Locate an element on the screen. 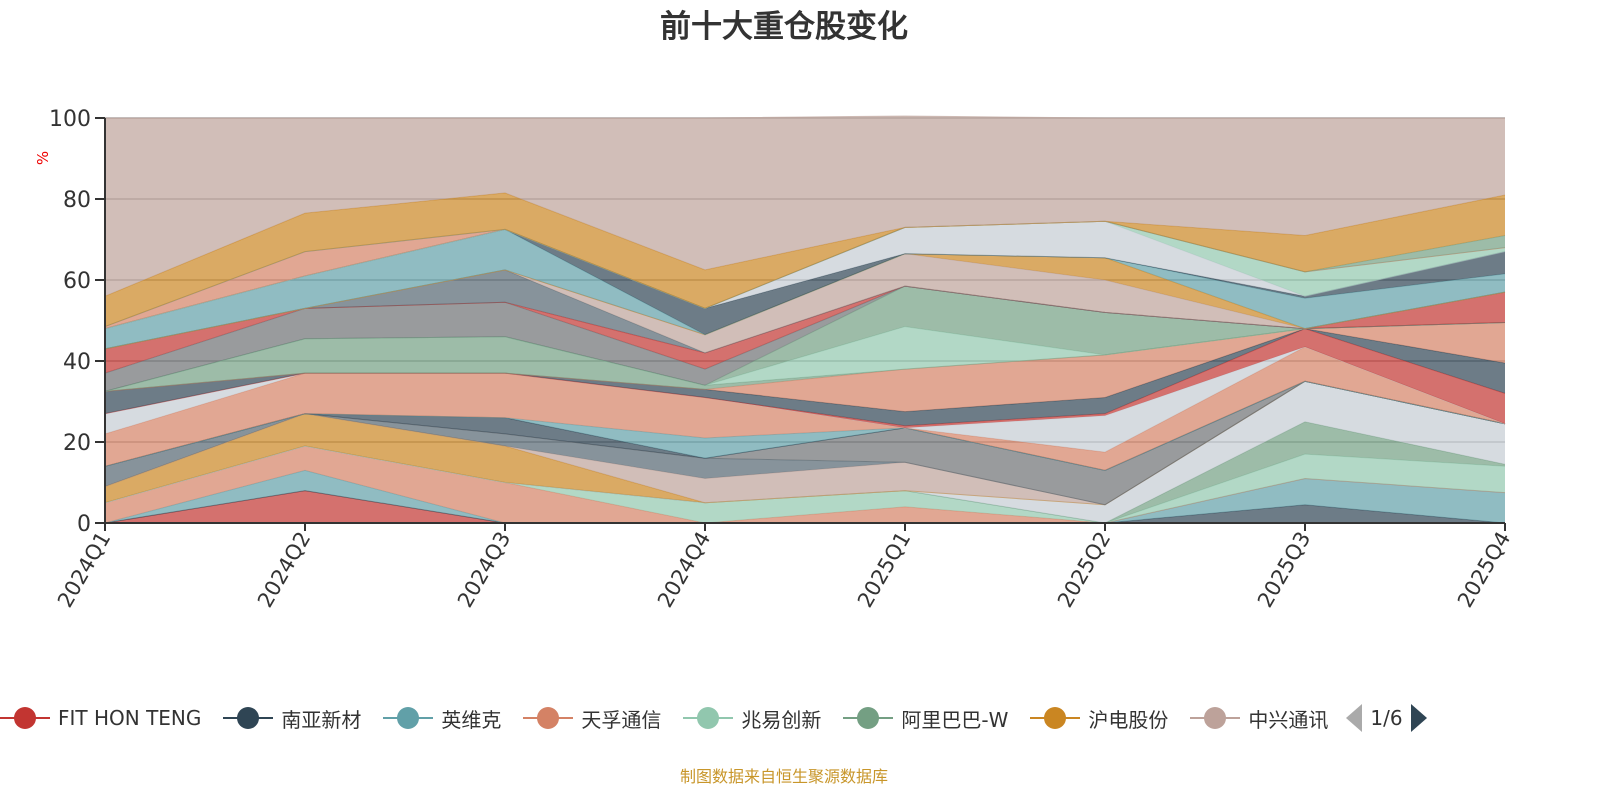  y-tick-label: 40 is located at coordinates (77, 362).